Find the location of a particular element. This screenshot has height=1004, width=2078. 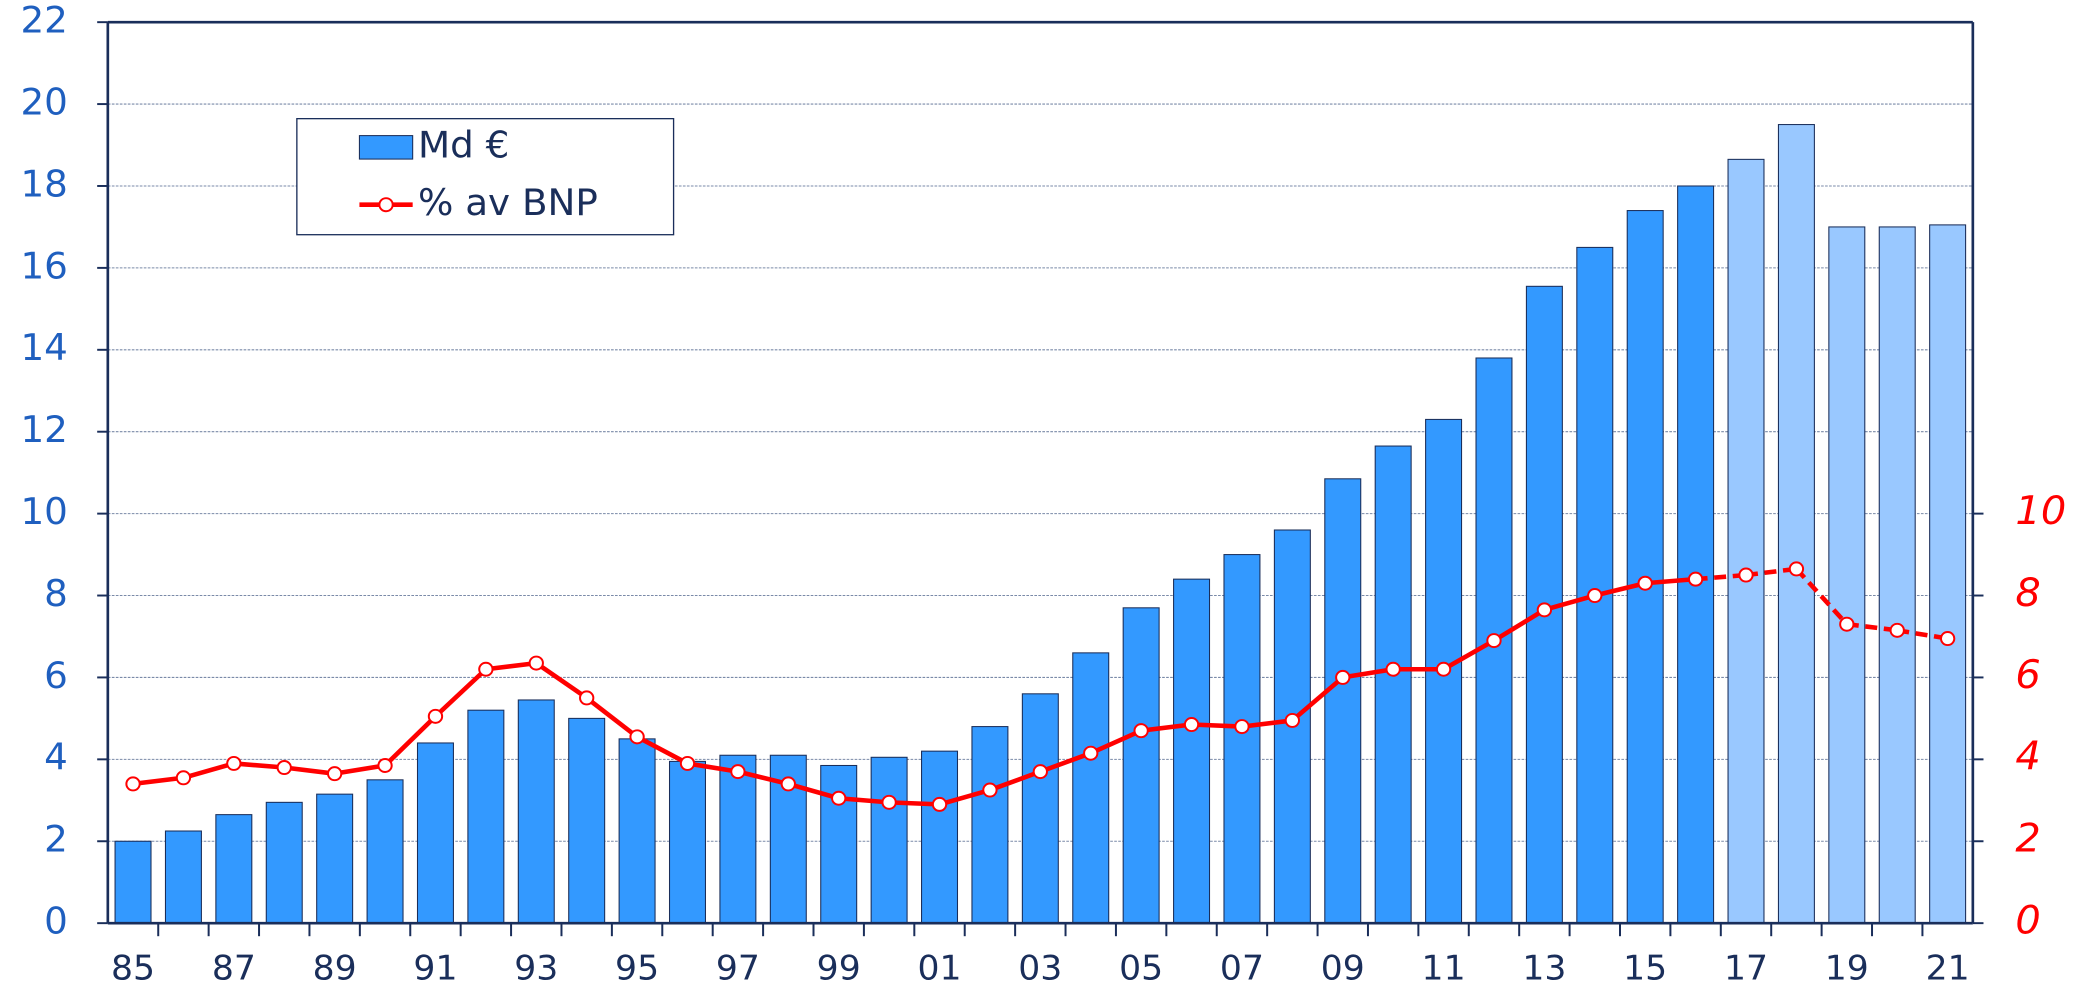

x-tick-label: 95 is located at coordinates (637, 969).